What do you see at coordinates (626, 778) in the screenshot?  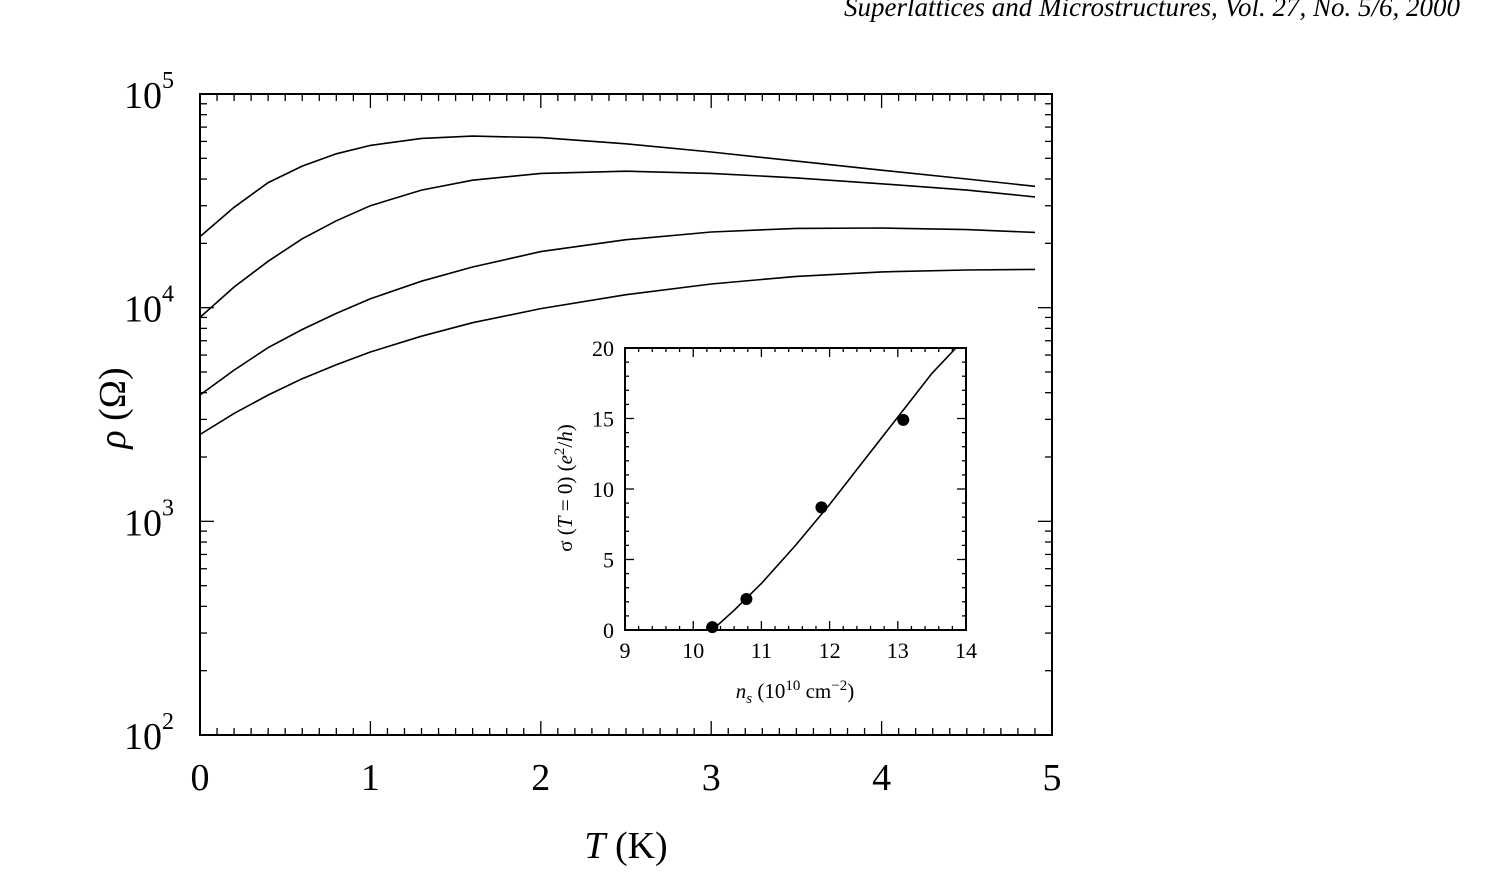 I see `main-x-tick-labels: 0 1 2 3 4 5` at bounding box center [626, 778].